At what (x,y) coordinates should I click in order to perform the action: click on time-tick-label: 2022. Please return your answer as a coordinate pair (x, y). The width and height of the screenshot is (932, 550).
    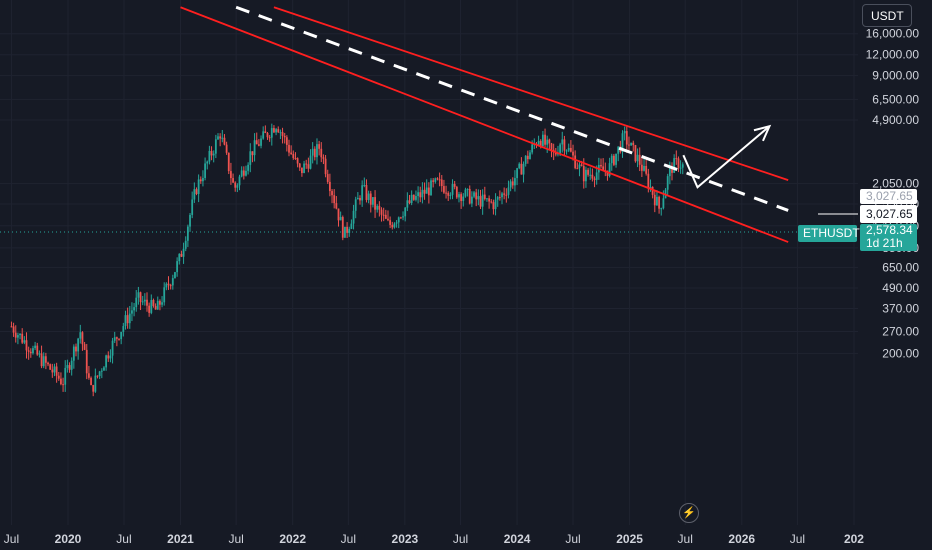
    Looking at the image, I should click on (292, 539).